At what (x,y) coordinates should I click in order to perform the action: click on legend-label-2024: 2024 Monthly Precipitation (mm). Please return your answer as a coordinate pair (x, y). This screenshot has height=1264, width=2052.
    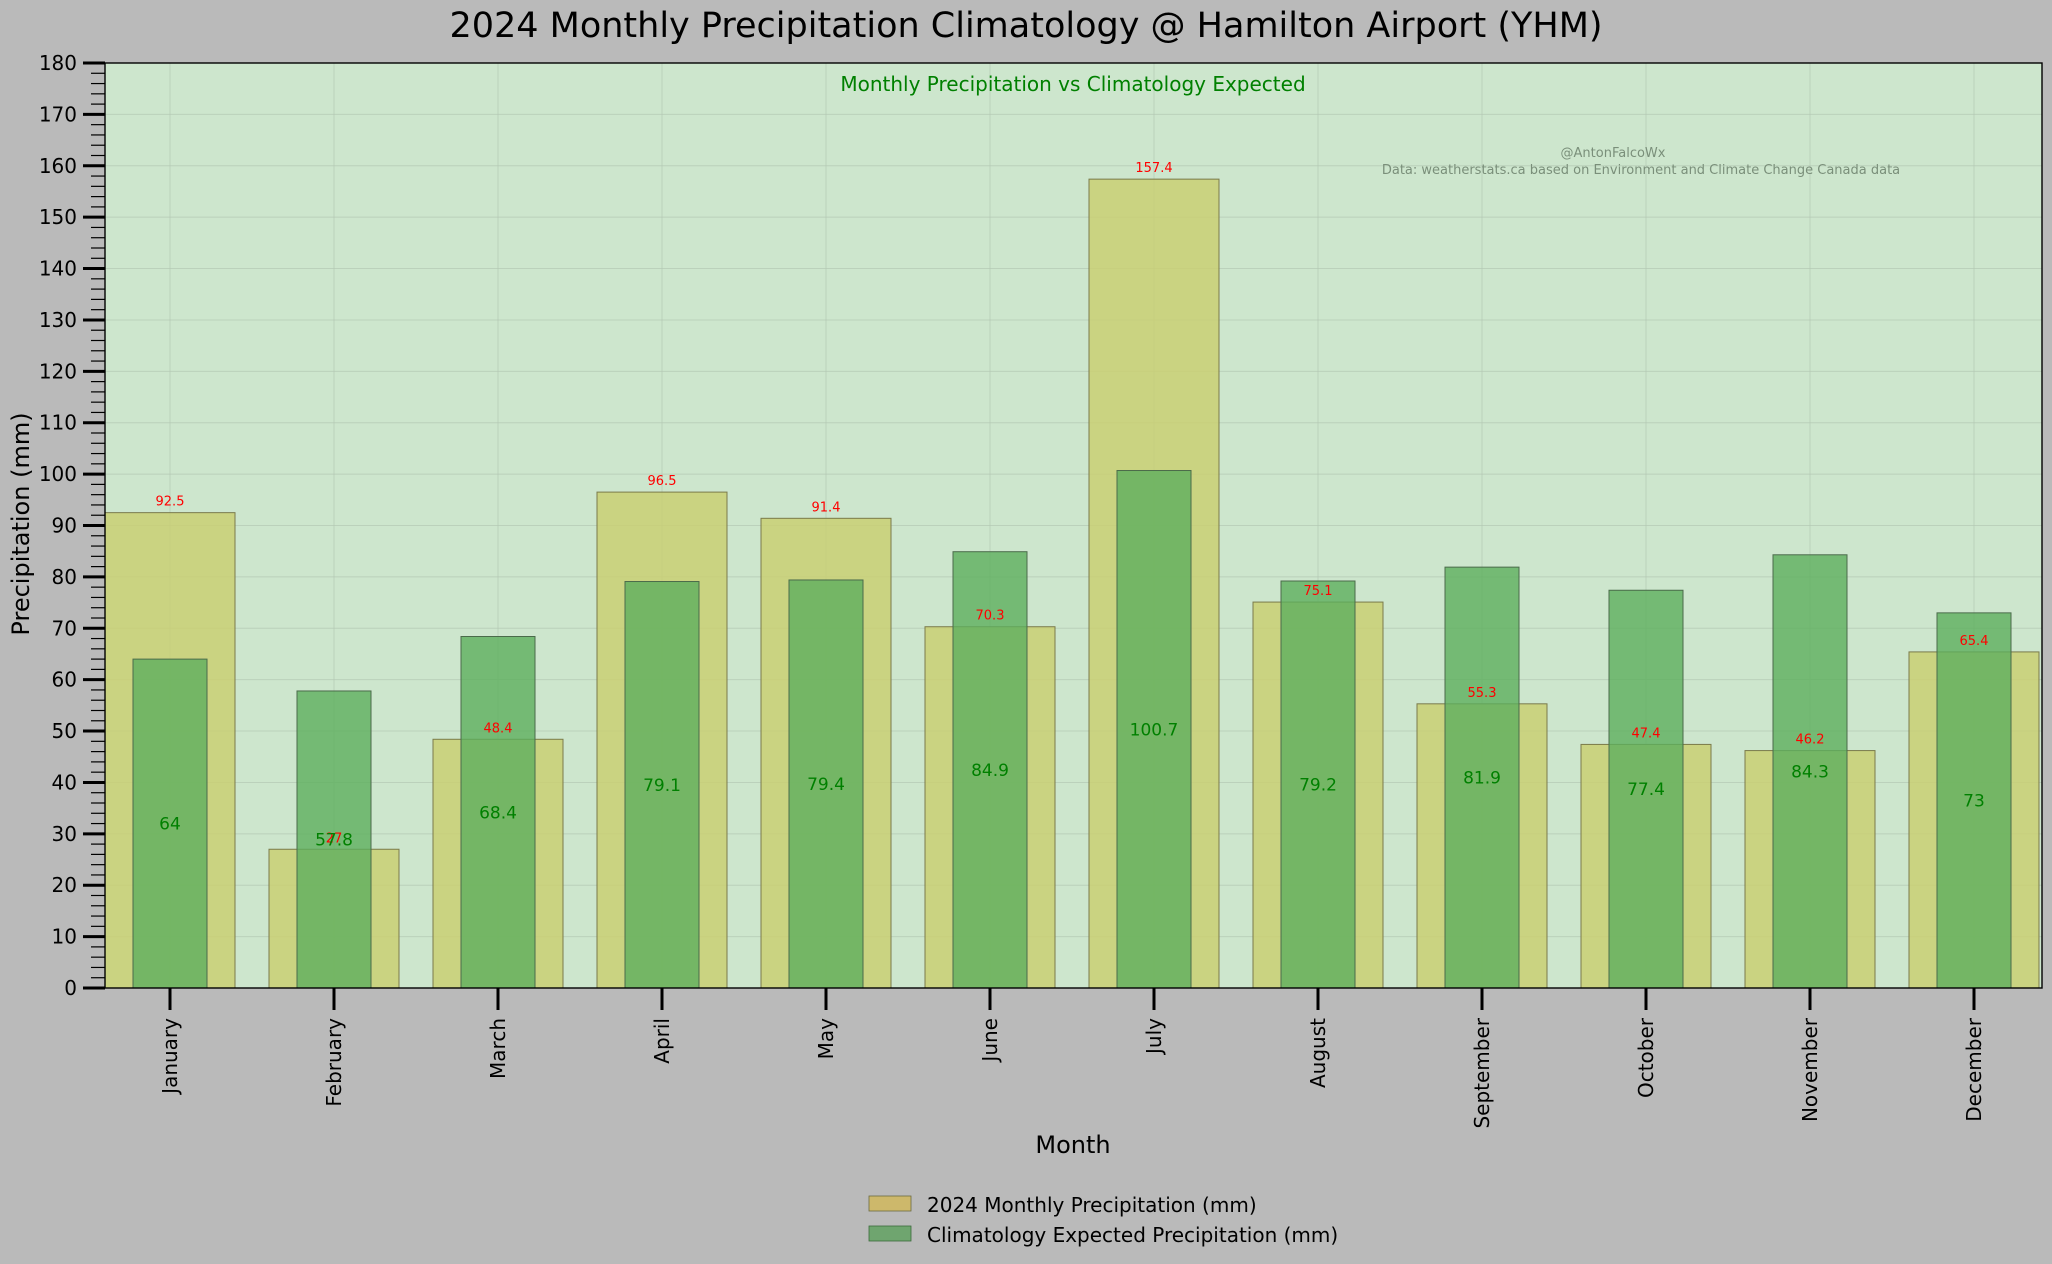
    Looking at the image, I should click on (1092, 1205).